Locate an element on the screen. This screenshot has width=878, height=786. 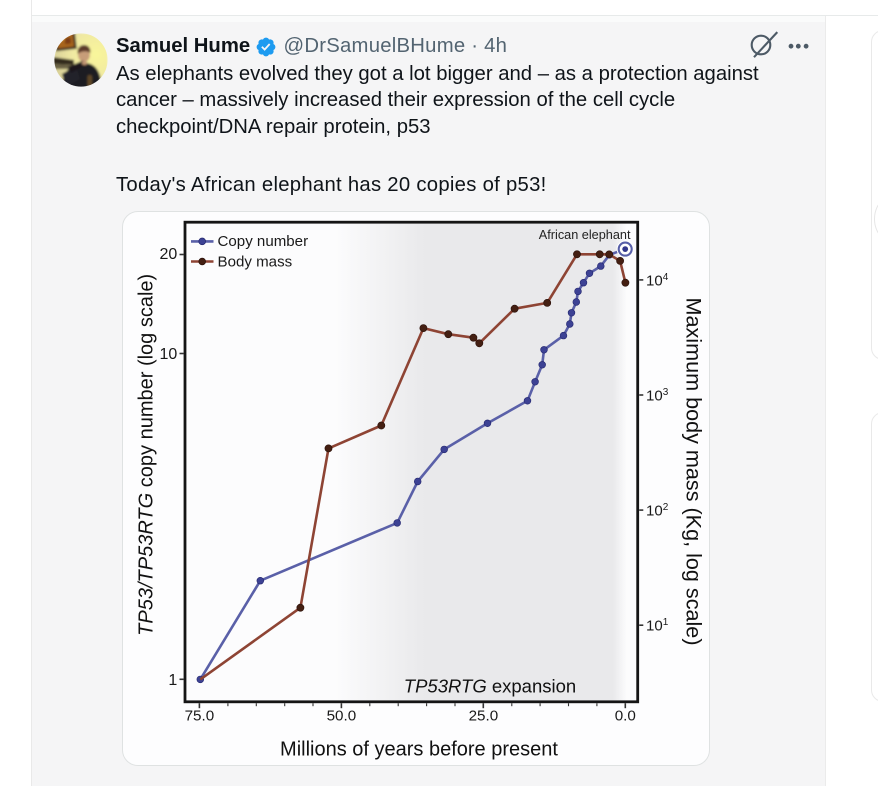
svg-text: 20 is located at coordinates (169, 254).